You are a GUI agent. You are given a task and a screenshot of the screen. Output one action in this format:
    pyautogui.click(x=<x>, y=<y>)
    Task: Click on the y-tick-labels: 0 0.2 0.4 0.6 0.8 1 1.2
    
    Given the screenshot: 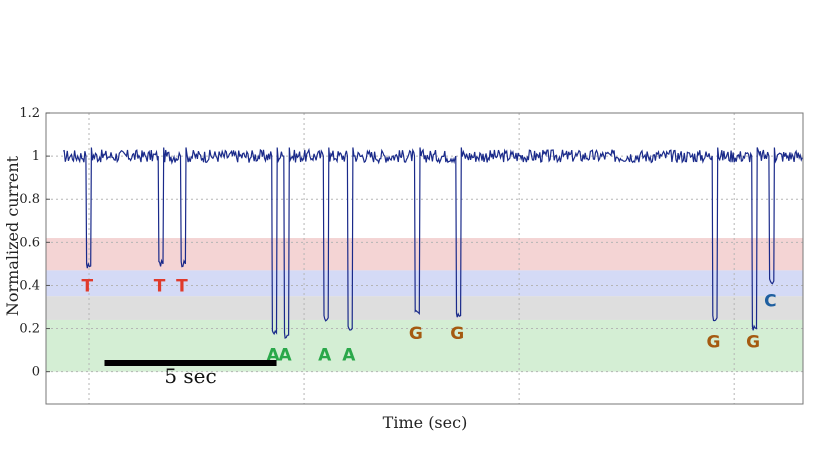 What is the action you would take?
    pyautogui.click(x=34, y=243)
    